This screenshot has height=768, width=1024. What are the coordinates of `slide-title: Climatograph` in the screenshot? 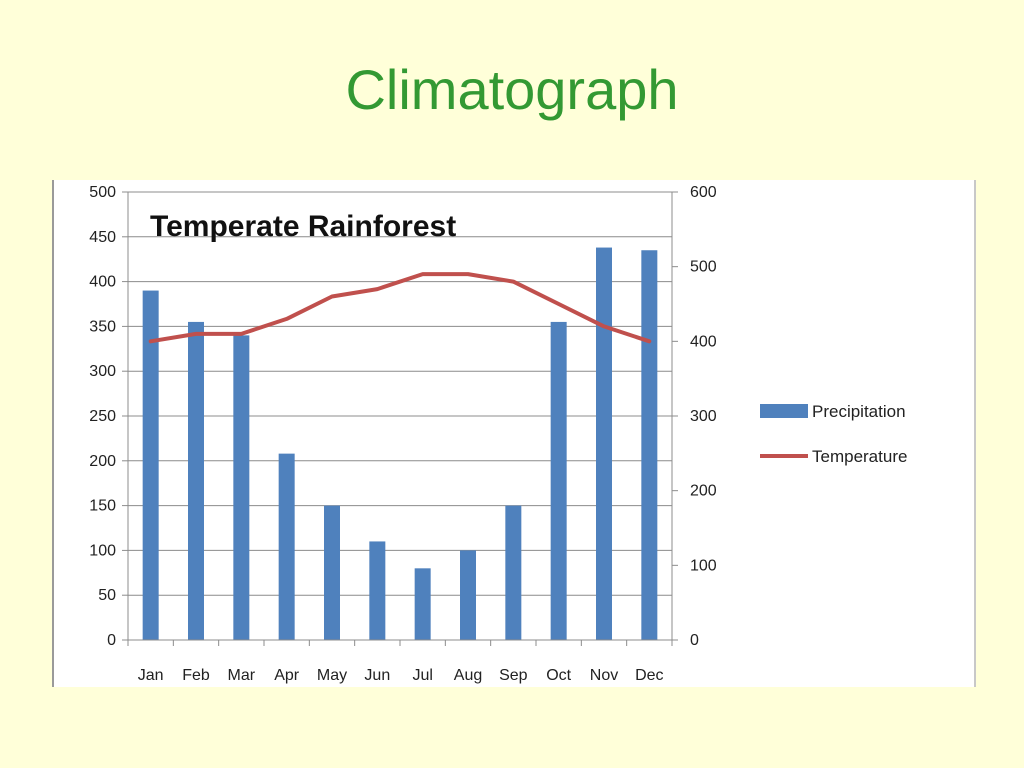 It's located at (512, 89).